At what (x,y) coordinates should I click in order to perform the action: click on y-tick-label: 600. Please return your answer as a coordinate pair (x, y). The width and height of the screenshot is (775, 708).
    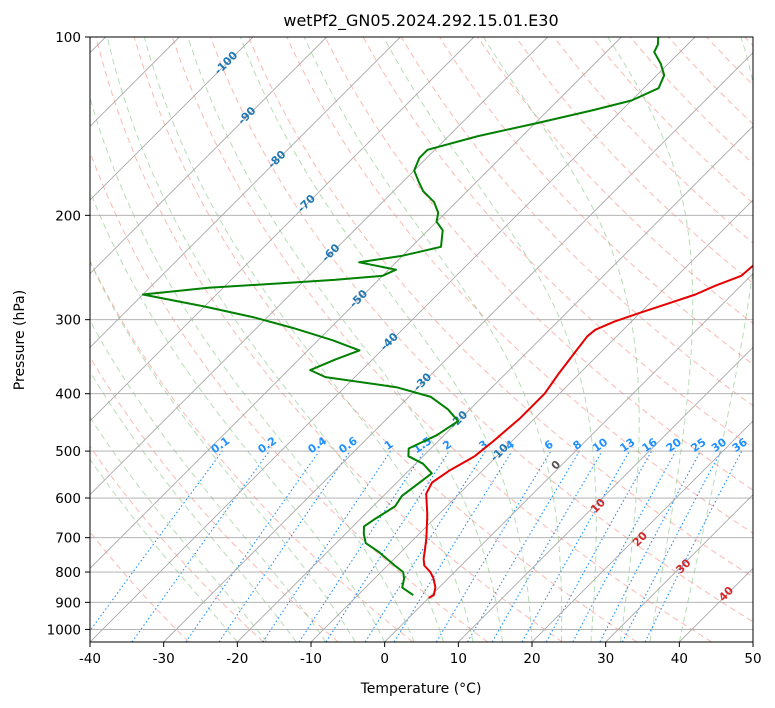
    Looking at the image, I should click on (68, 499).